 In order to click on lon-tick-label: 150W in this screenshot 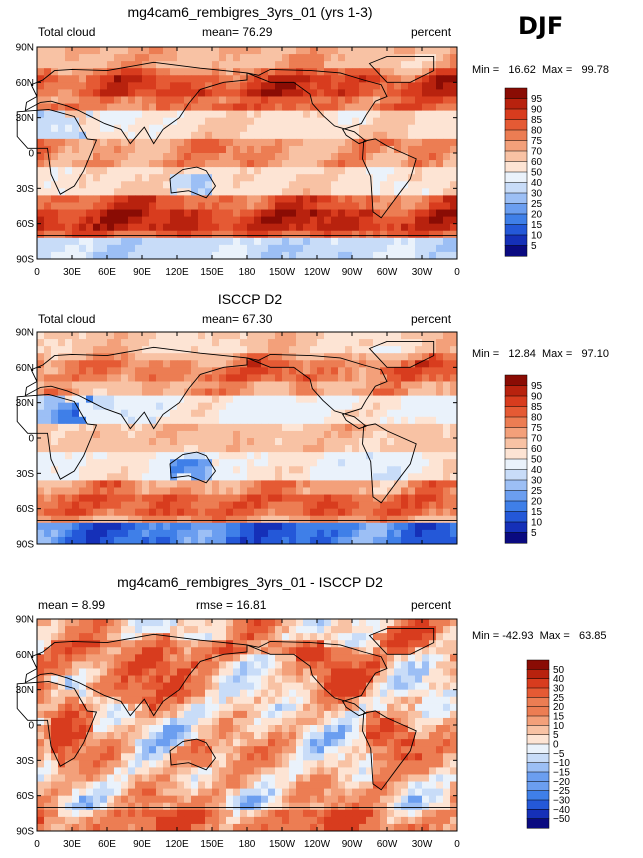, I will do `click(282, 272)`.